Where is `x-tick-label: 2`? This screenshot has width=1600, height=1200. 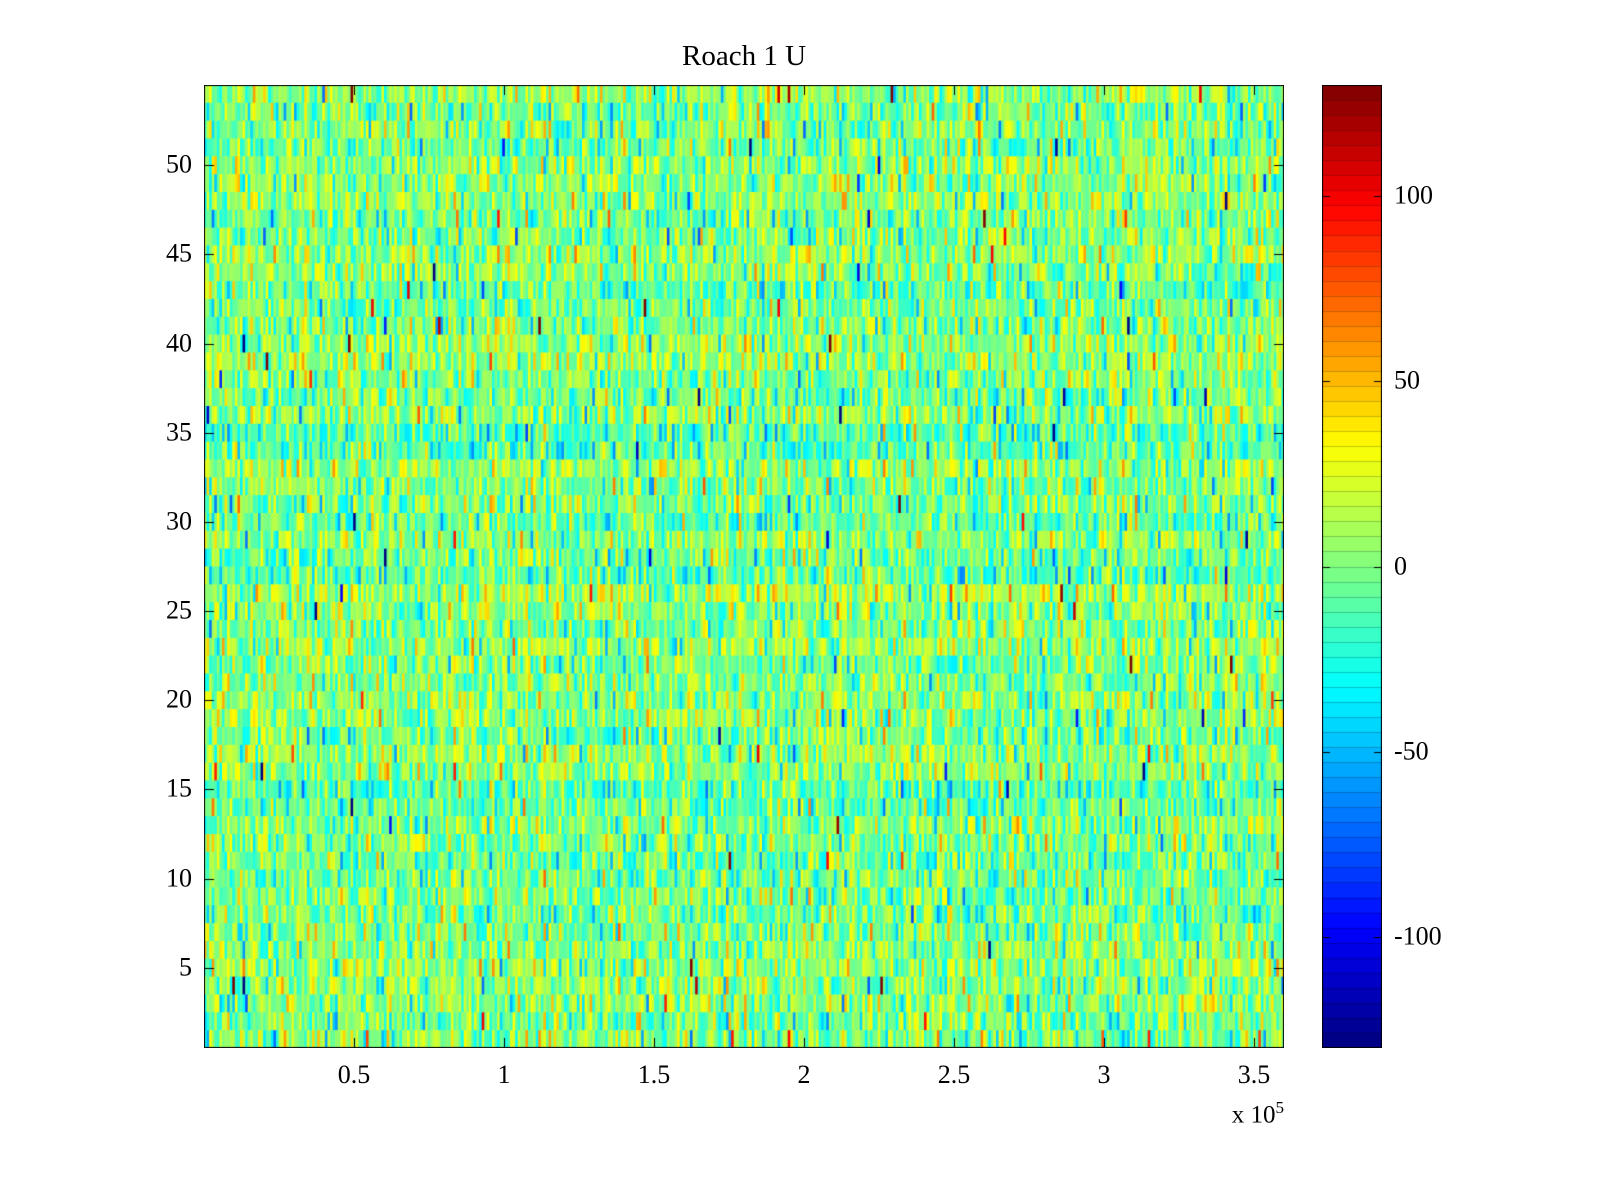 x-tick-label: 2 is located at coordinates (804, 1074).